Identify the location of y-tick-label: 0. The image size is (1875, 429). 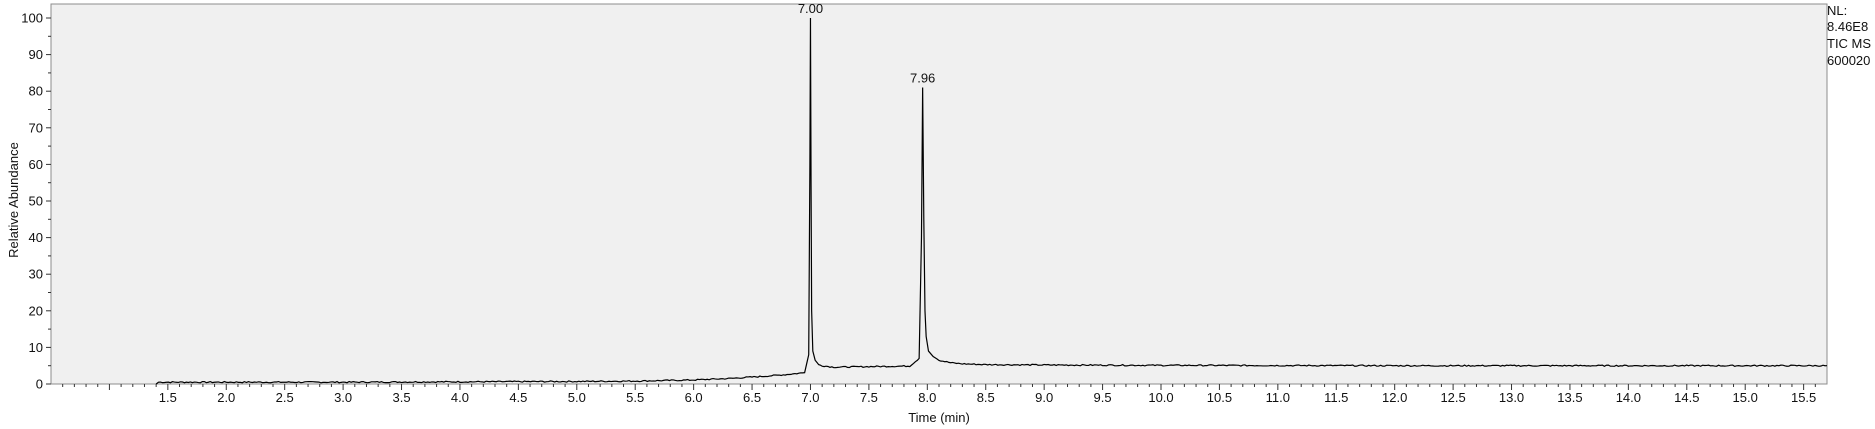
(39, 384).